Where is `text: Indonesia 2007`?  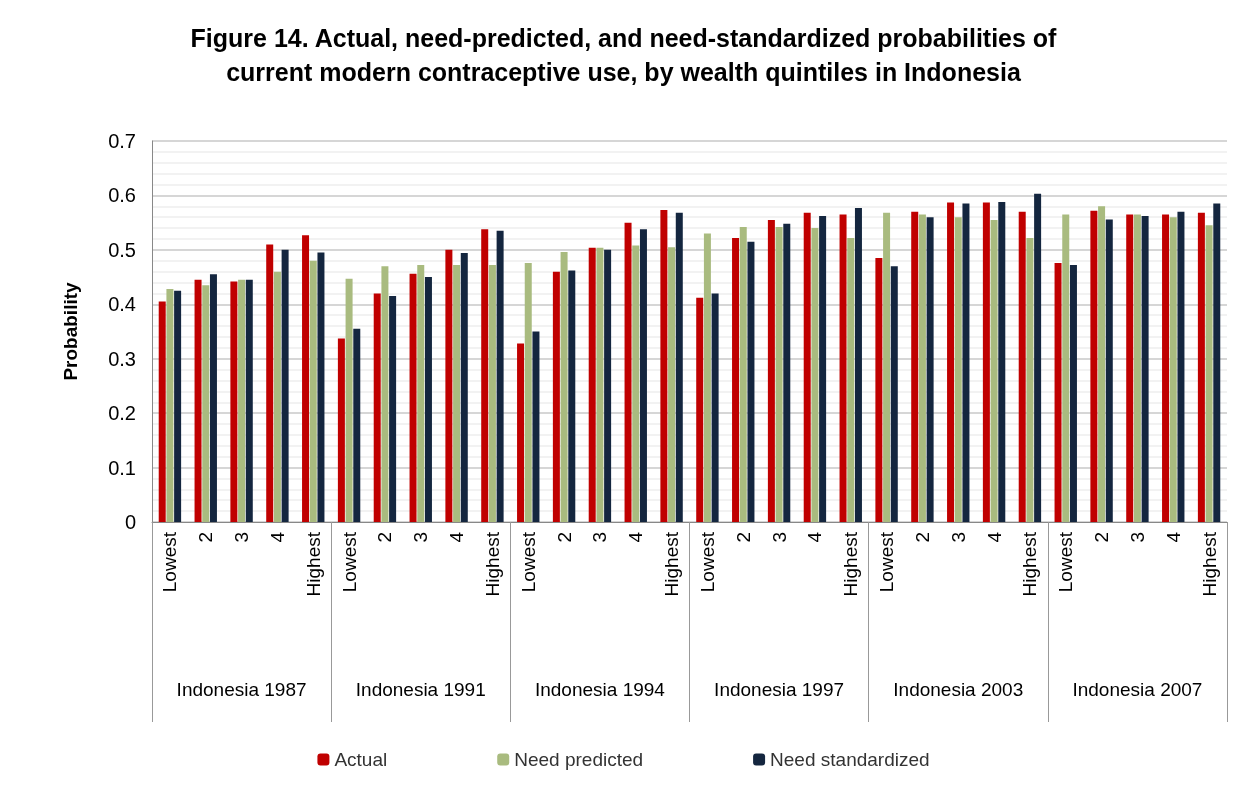 text: Indonesia 2007 is located at coordinates (1137, 689).